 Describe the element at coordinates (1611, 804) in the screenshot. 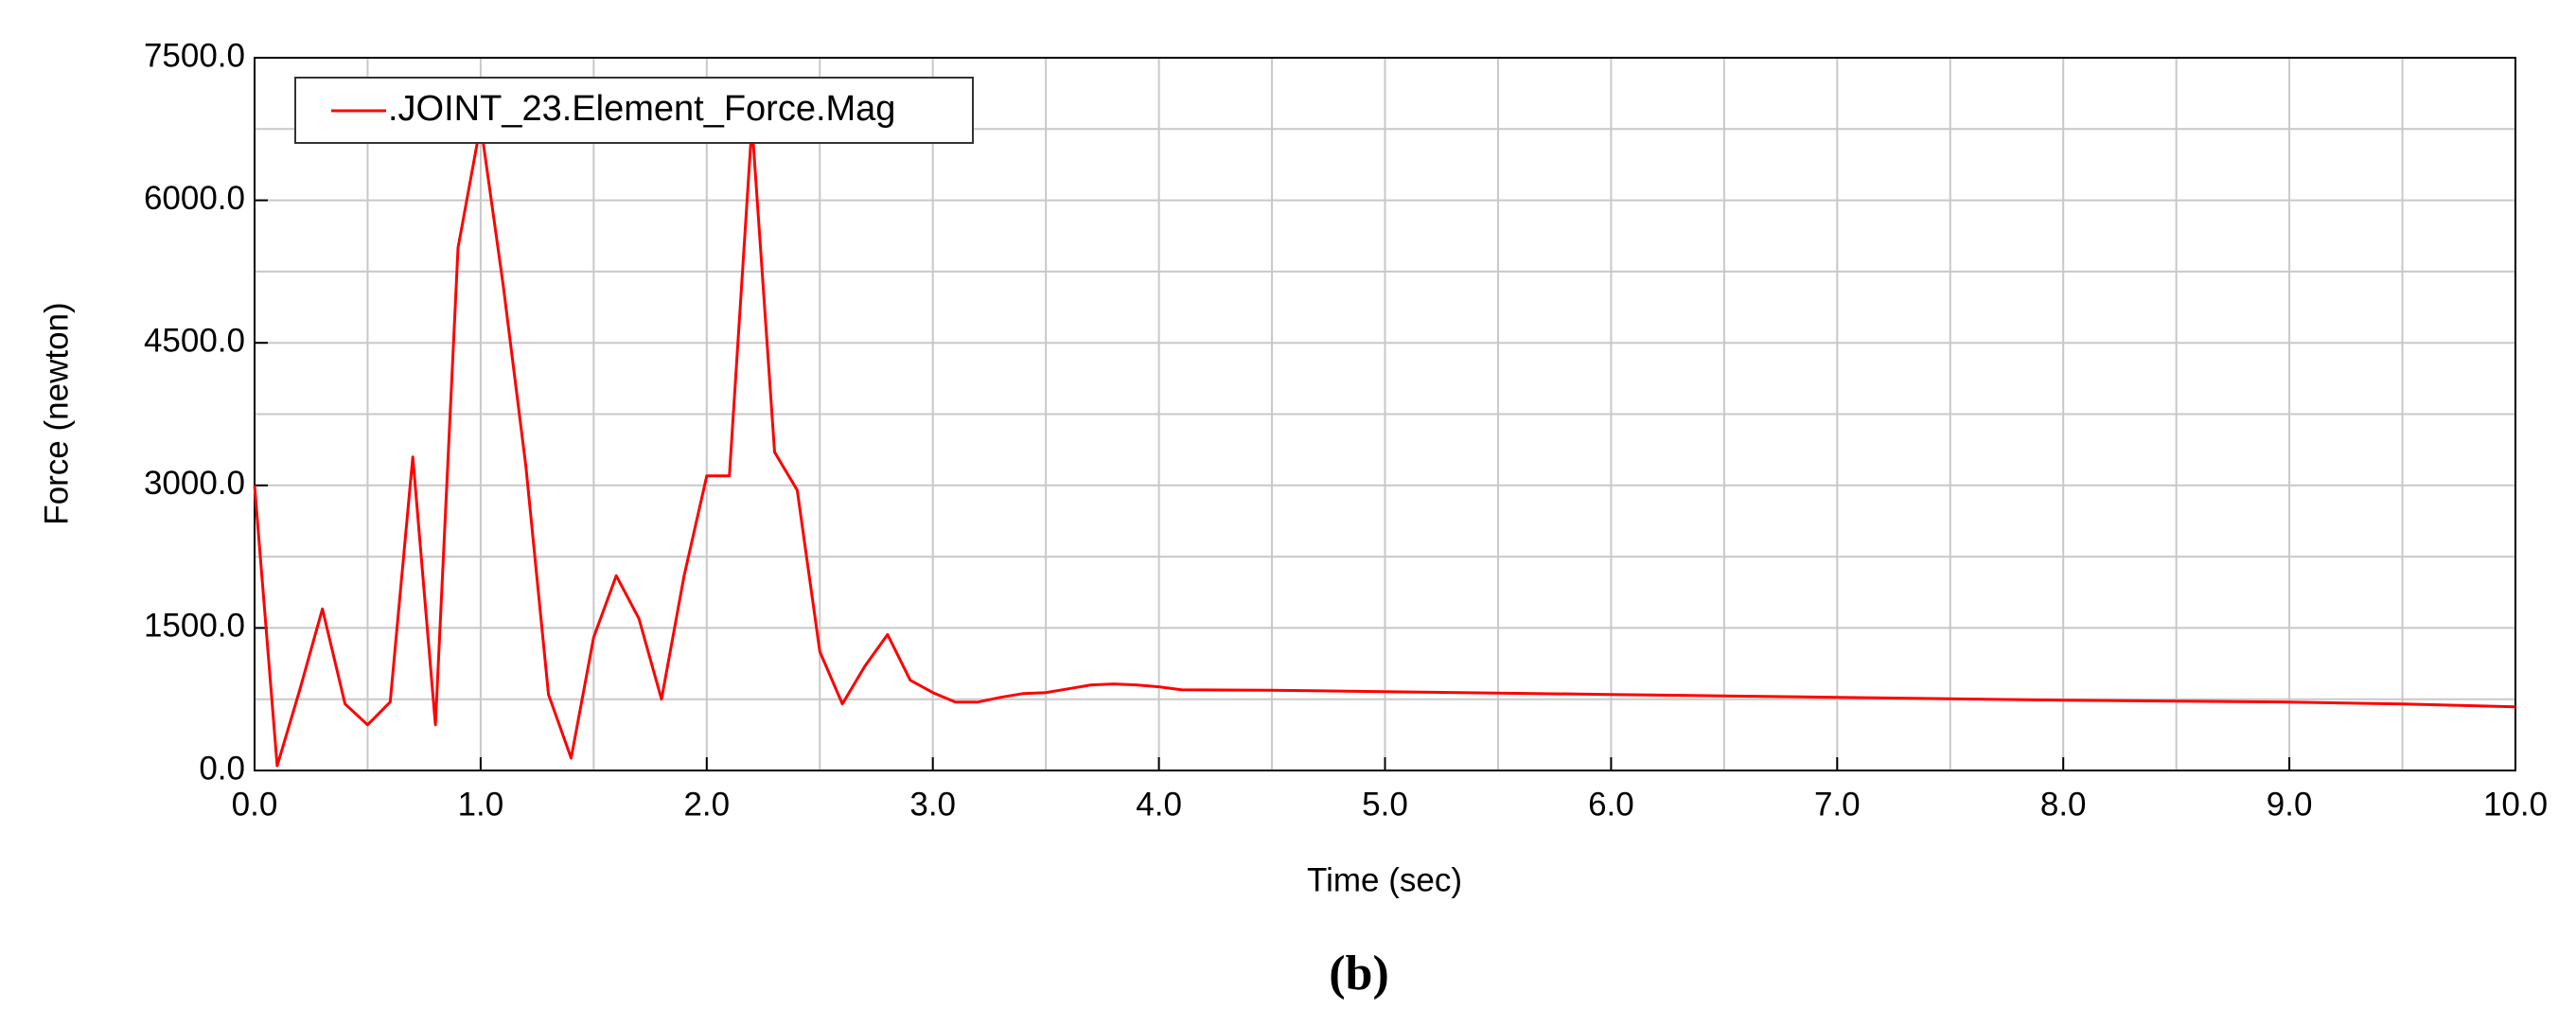

I see `x-tick-label: 6.0` at that location.